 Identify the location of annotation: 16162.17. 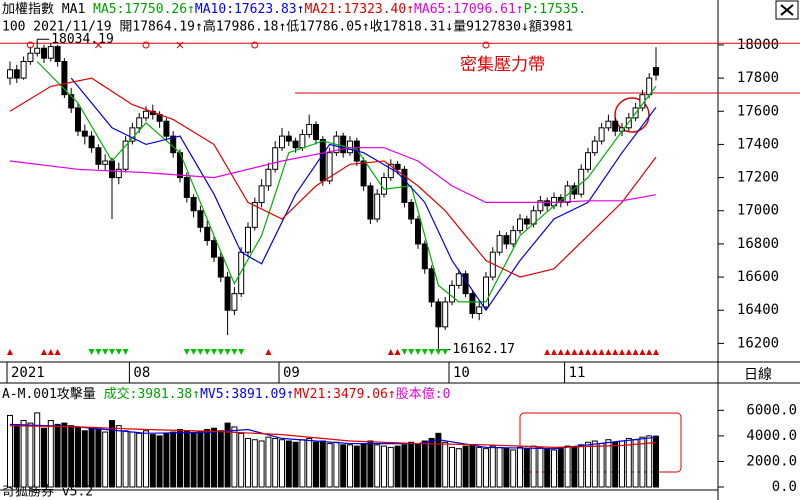
(483, 349).